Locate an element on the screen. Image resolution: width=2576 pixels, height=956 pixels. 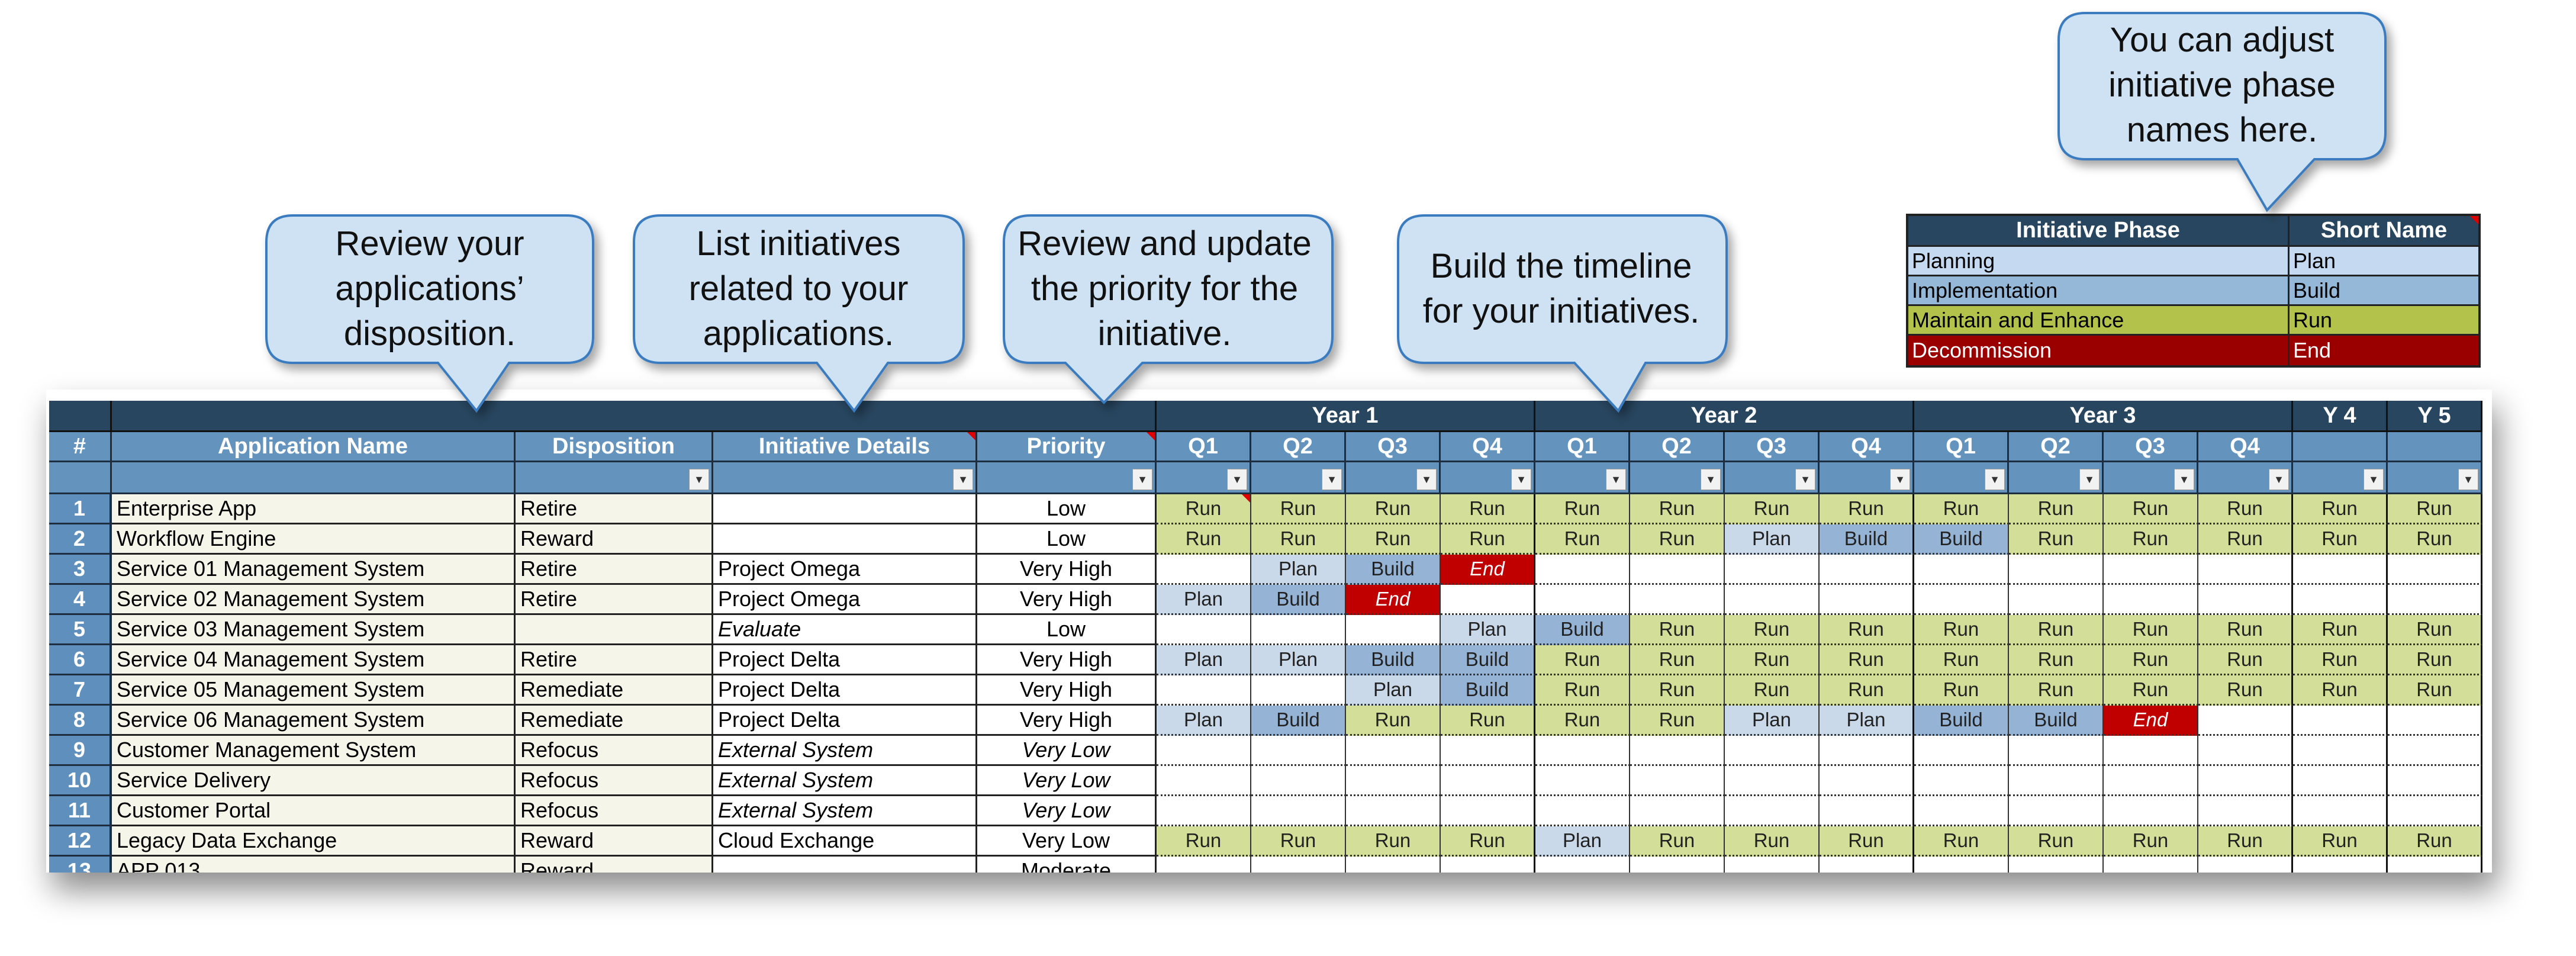
application-name-cell: APP 013 is located at coordinates (314, 865).